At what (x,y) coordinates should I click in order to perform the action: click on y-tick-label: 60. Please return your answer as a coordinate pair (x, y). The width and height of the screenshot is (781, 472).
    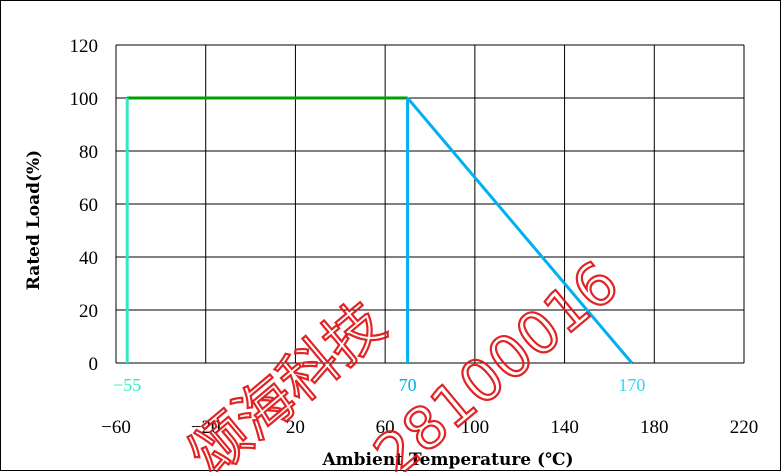
    Looking at the image, I should click on (88, 205).